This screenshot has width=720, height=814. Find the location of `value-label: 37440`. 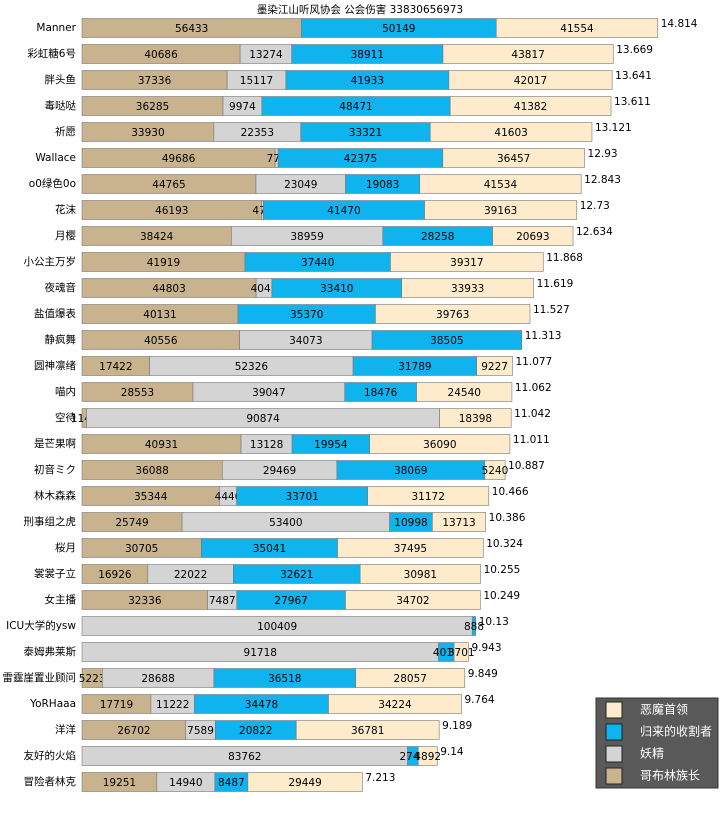

value-label: 37440 is located at coordinates (317, 263).